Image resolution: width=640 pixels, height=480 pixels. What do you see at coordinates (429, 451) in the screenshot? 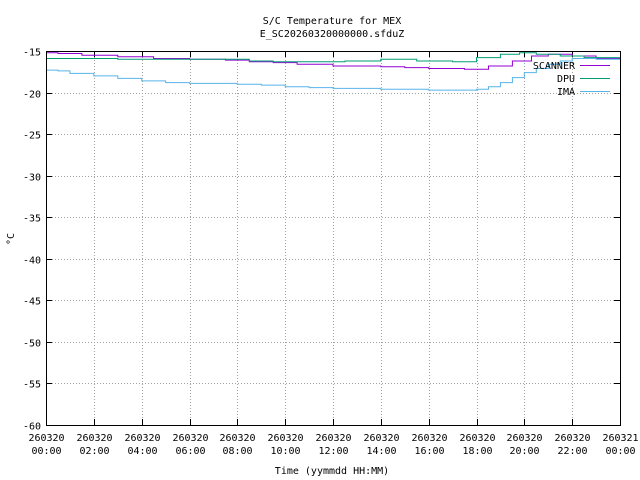
I see `x-tick-label-time: 16:00` at bounding box center [429, 451].